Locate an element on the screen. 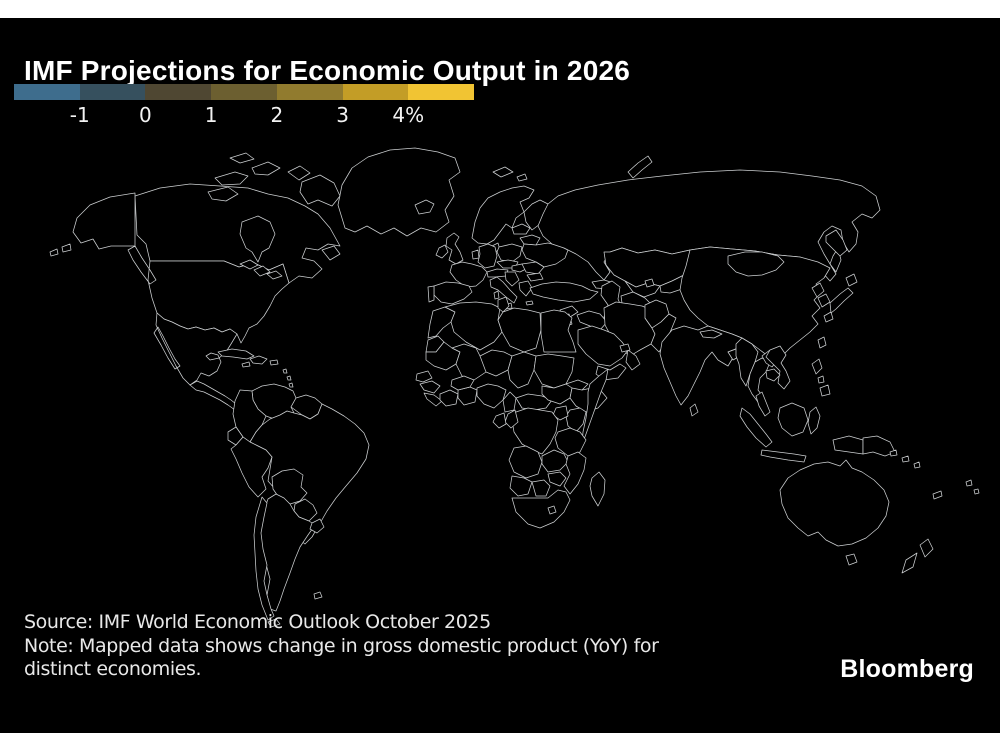  country-uruguay is located at coordinates (317, 526).